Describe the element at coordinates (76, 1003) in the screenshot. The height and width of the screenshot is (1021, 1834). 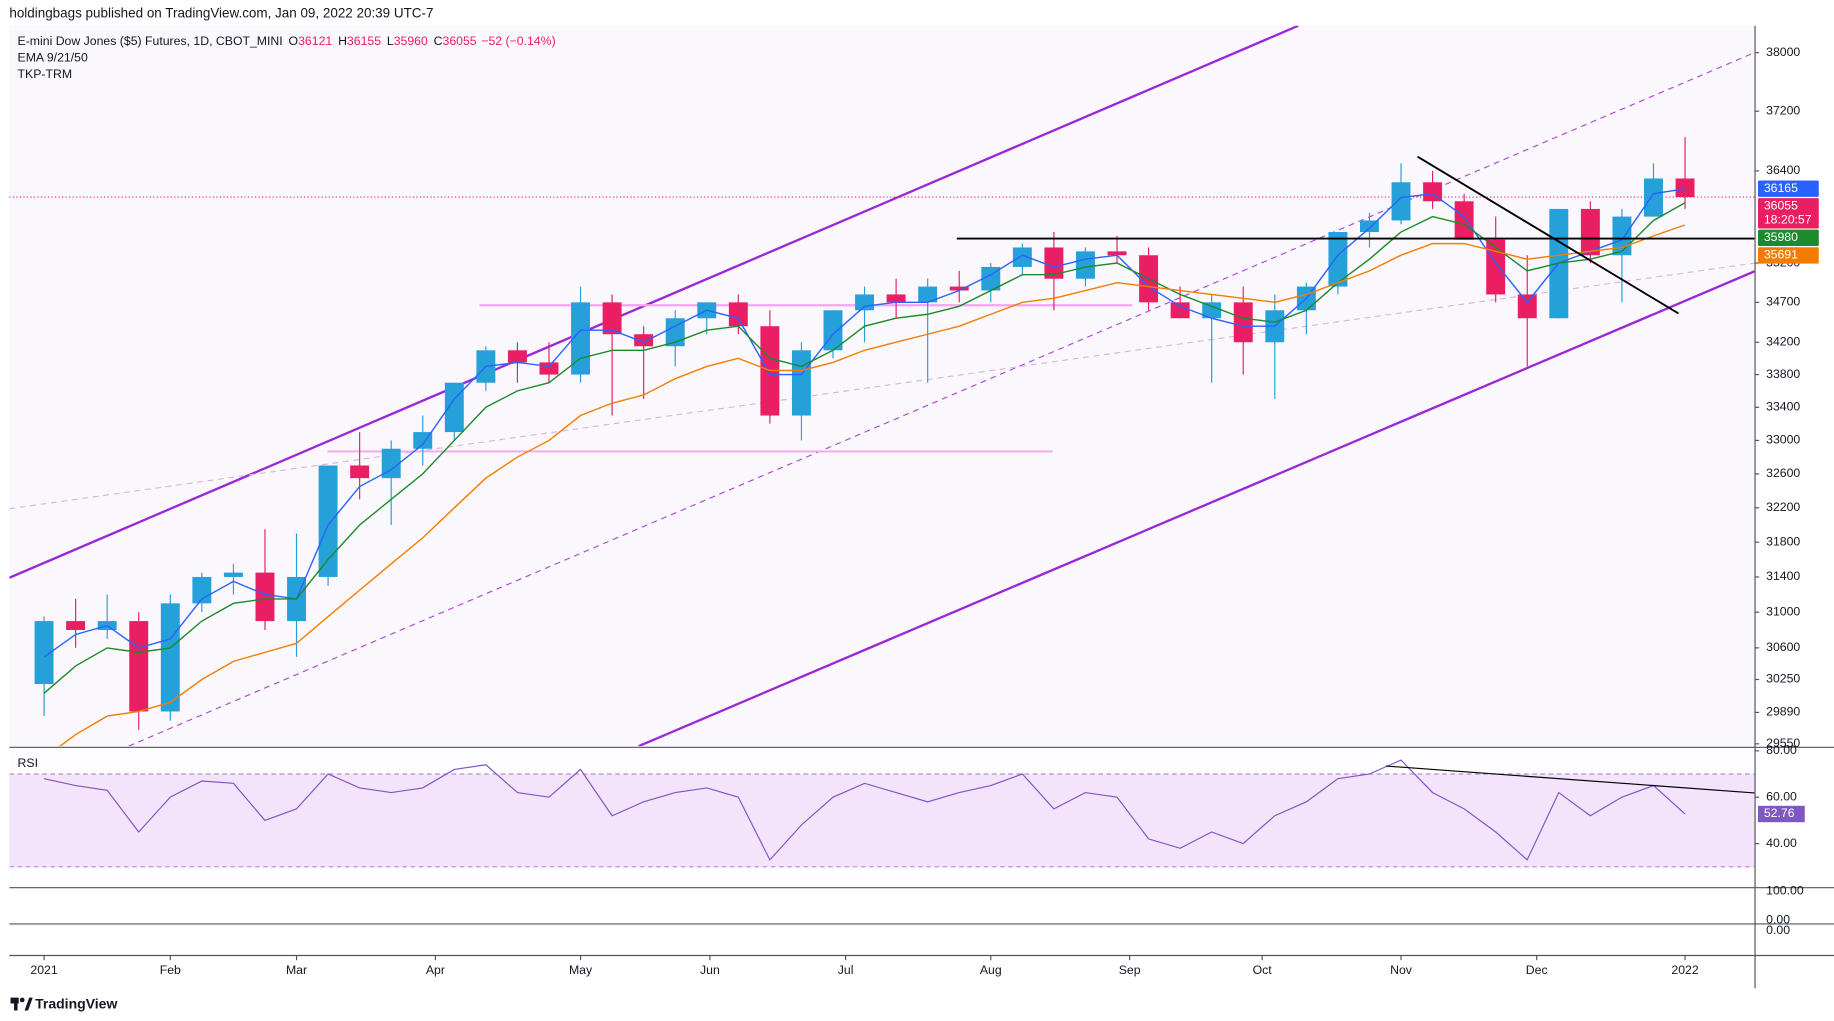
I see `brand-name: TradingView` at that location.